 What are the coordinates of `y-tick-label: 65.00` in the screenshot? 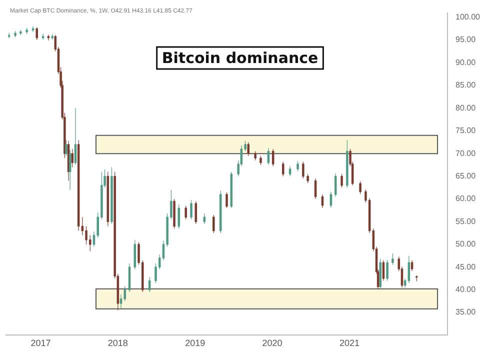 It's located at (466, 175).